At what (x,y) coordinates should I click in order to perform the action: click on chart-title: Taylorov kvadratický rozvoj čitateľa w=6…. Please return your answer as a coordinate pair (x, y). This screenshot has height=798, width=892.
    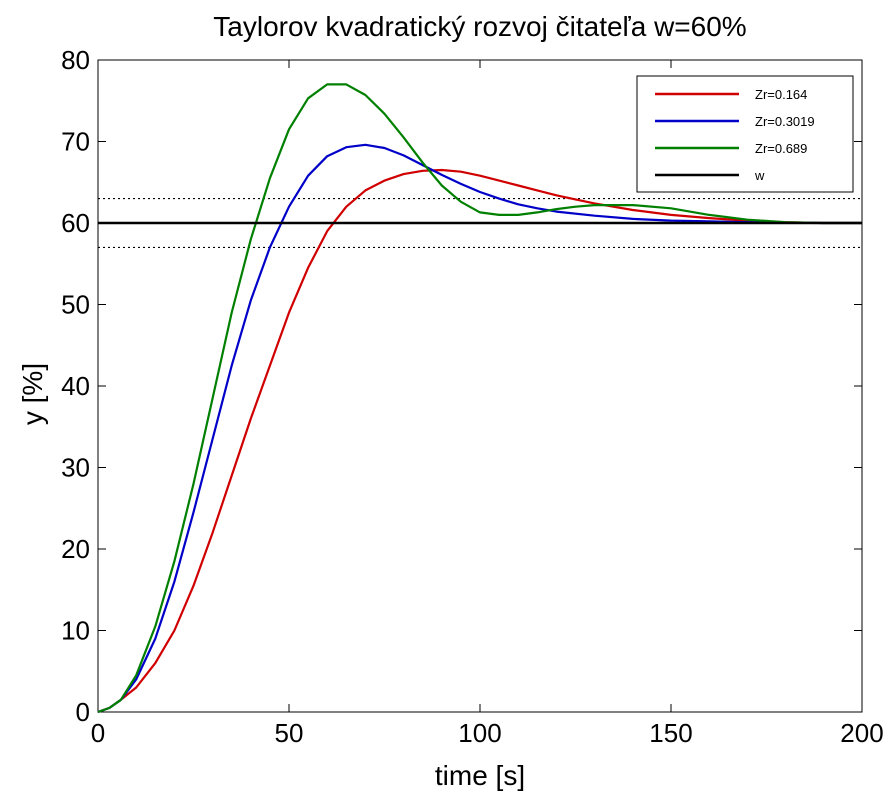
    Looking at the image, I should click on (479, 26).